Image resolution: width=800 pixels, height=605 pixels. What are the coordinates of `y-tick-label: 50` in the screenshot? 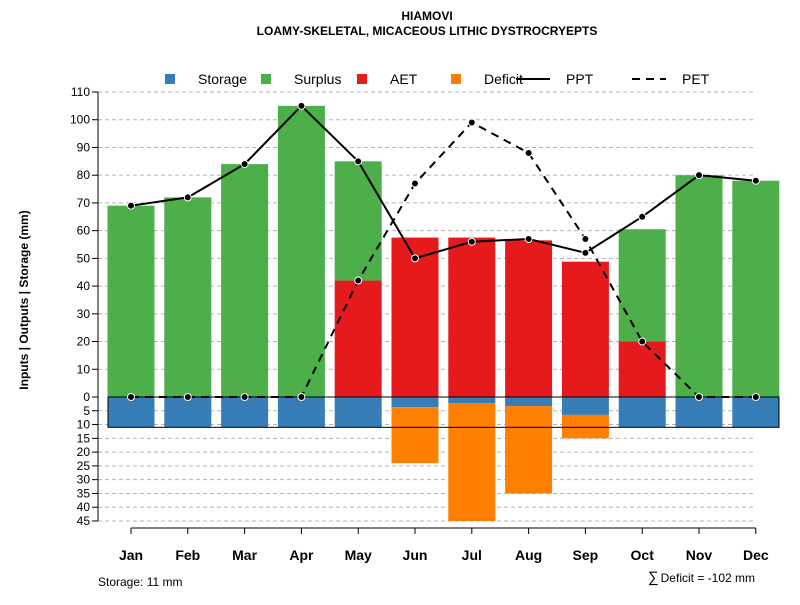 It's located at (84, 258).